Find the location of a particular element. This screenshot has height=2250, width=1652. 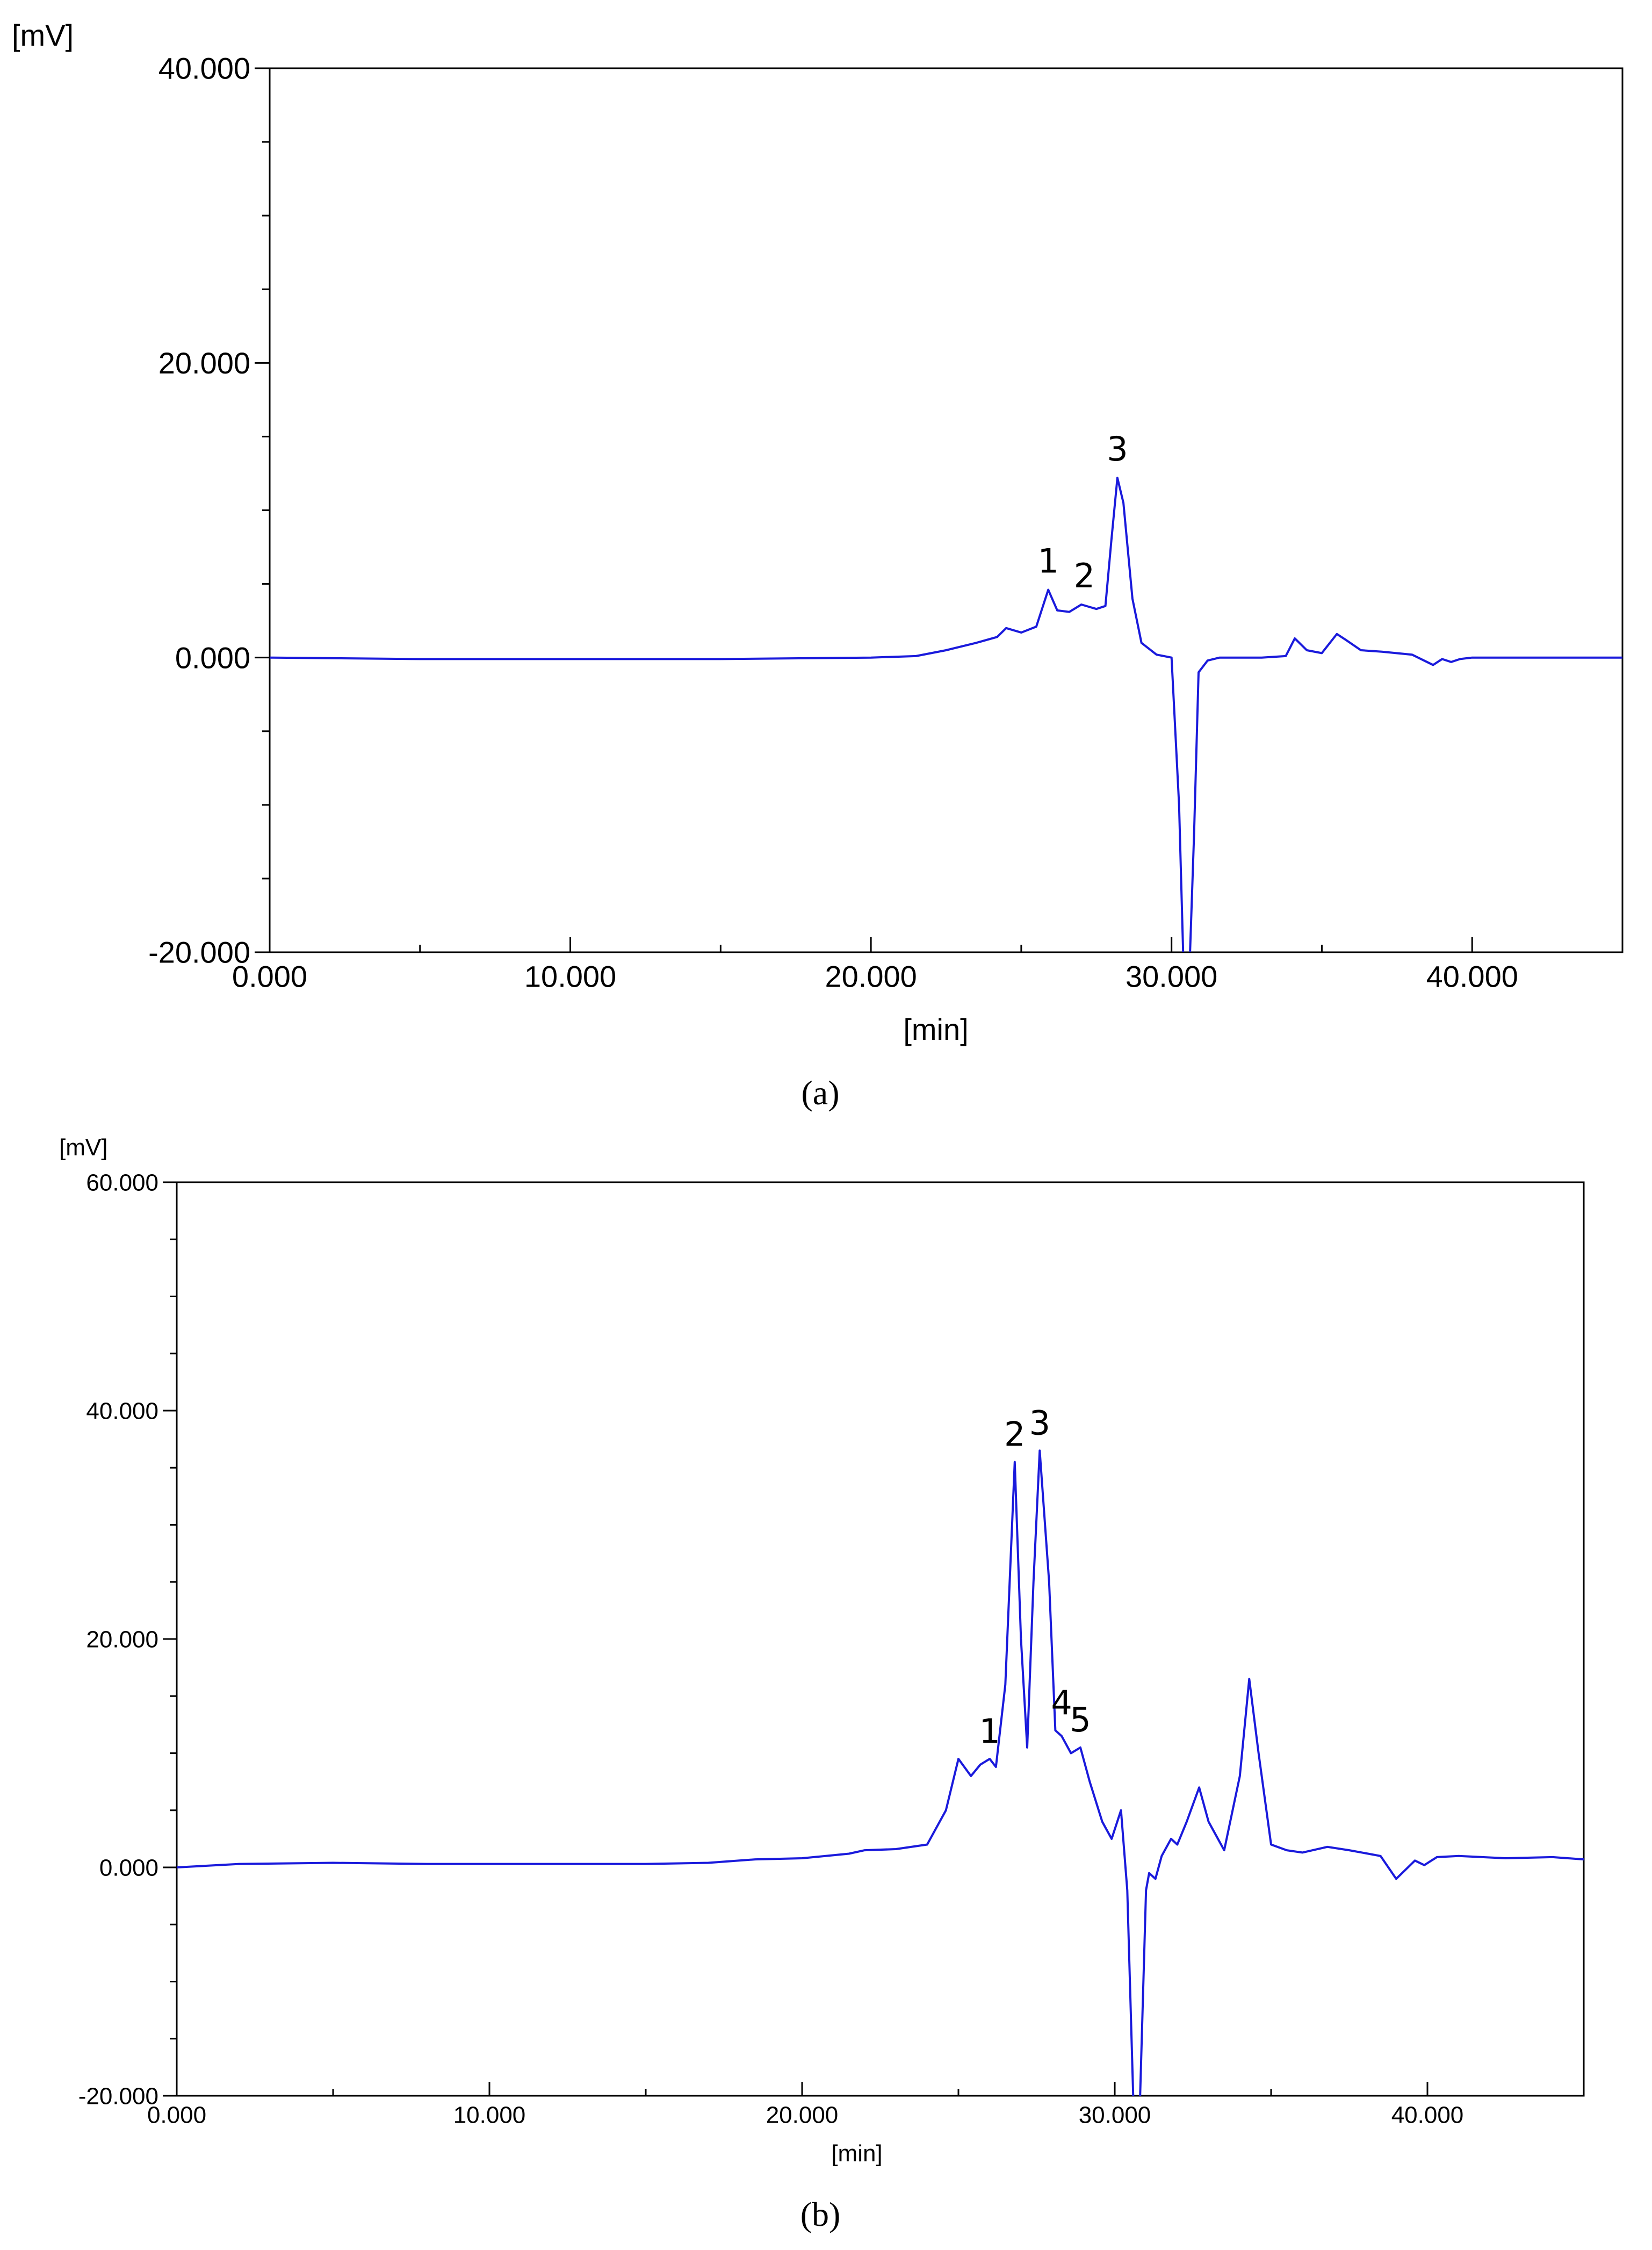

peak-label: 5 is located at coordinates (1080, 1719).